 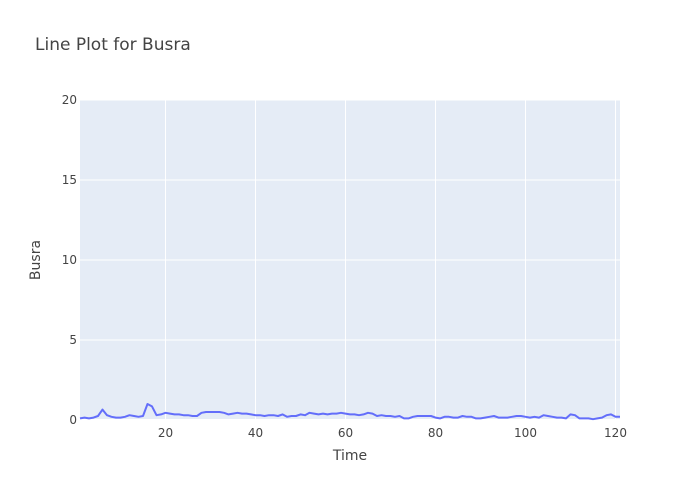 What do you see at coordinates (36, 260) in the screenshot?
I see `y-axis-title: Busra` at bounding box center [36, 260].